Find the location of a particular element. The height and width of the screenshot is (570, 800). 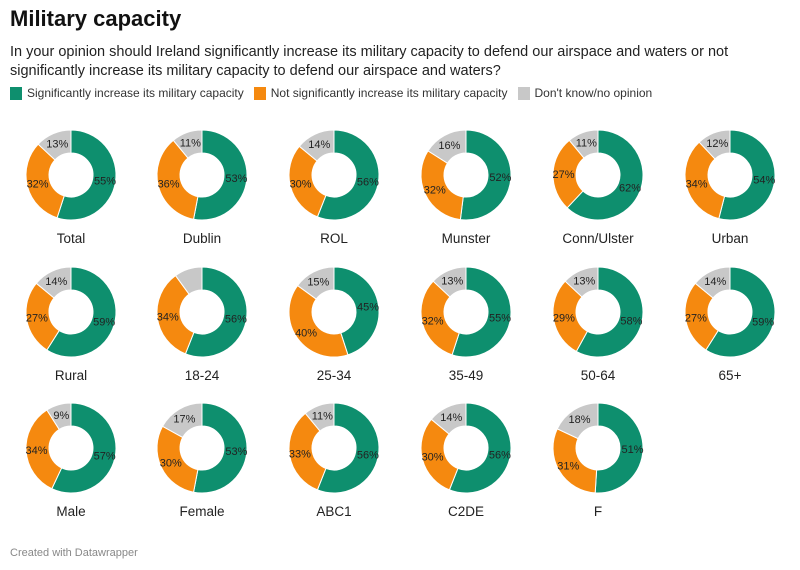

legend-item: Don't know/no opinion is located at coordinates (585, 93).